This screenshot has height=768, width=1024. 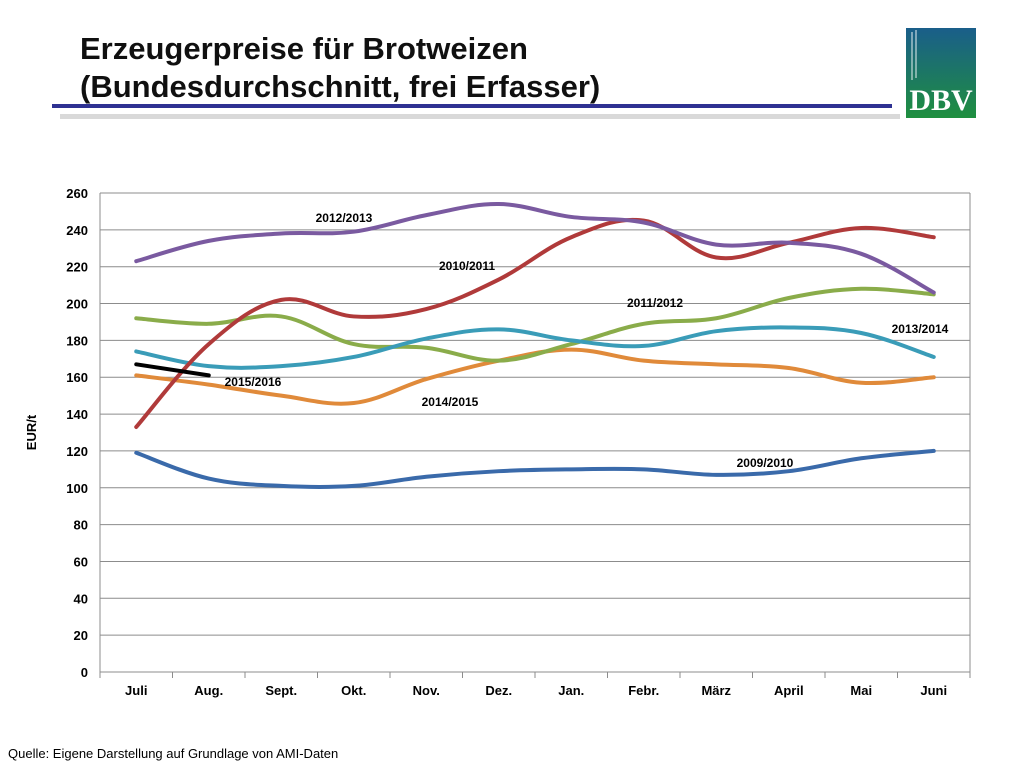 I want to click on y-tick-label: 60, so click(x=81, y=561).